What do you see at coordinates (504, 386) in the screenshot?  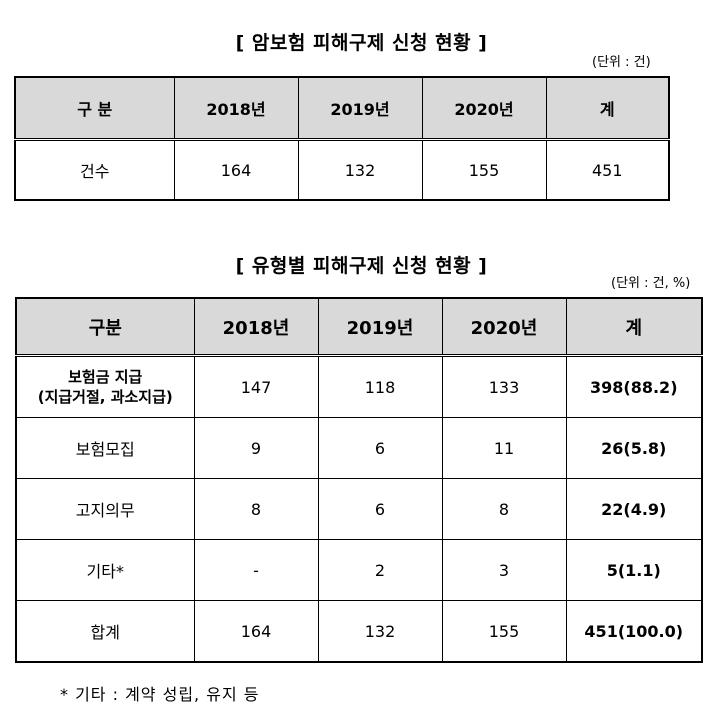 I see `cell-2020: 133` at bounding box center [504, 386].